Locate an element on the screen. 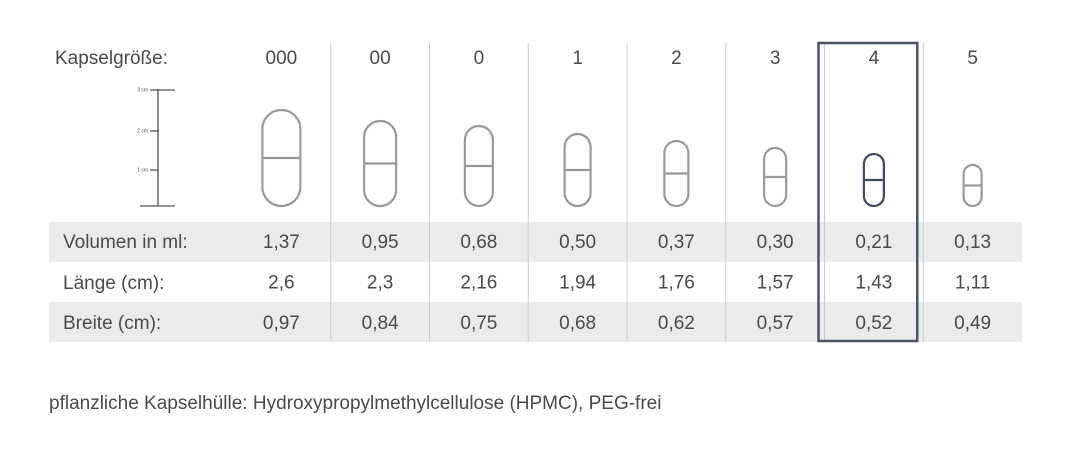 This screenshot has width=1067, height=467. row-label: Länge (cm): is located at coordinates (113, 283).